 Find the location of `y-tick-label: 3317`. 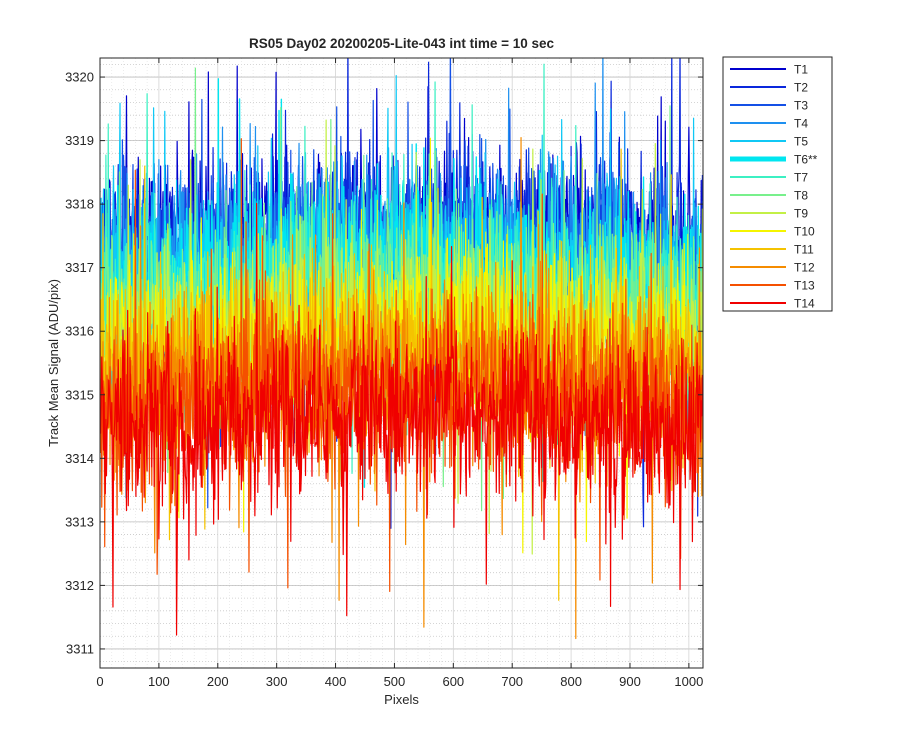

y-tick-label: 3317 is located at coordinates (79, 267).